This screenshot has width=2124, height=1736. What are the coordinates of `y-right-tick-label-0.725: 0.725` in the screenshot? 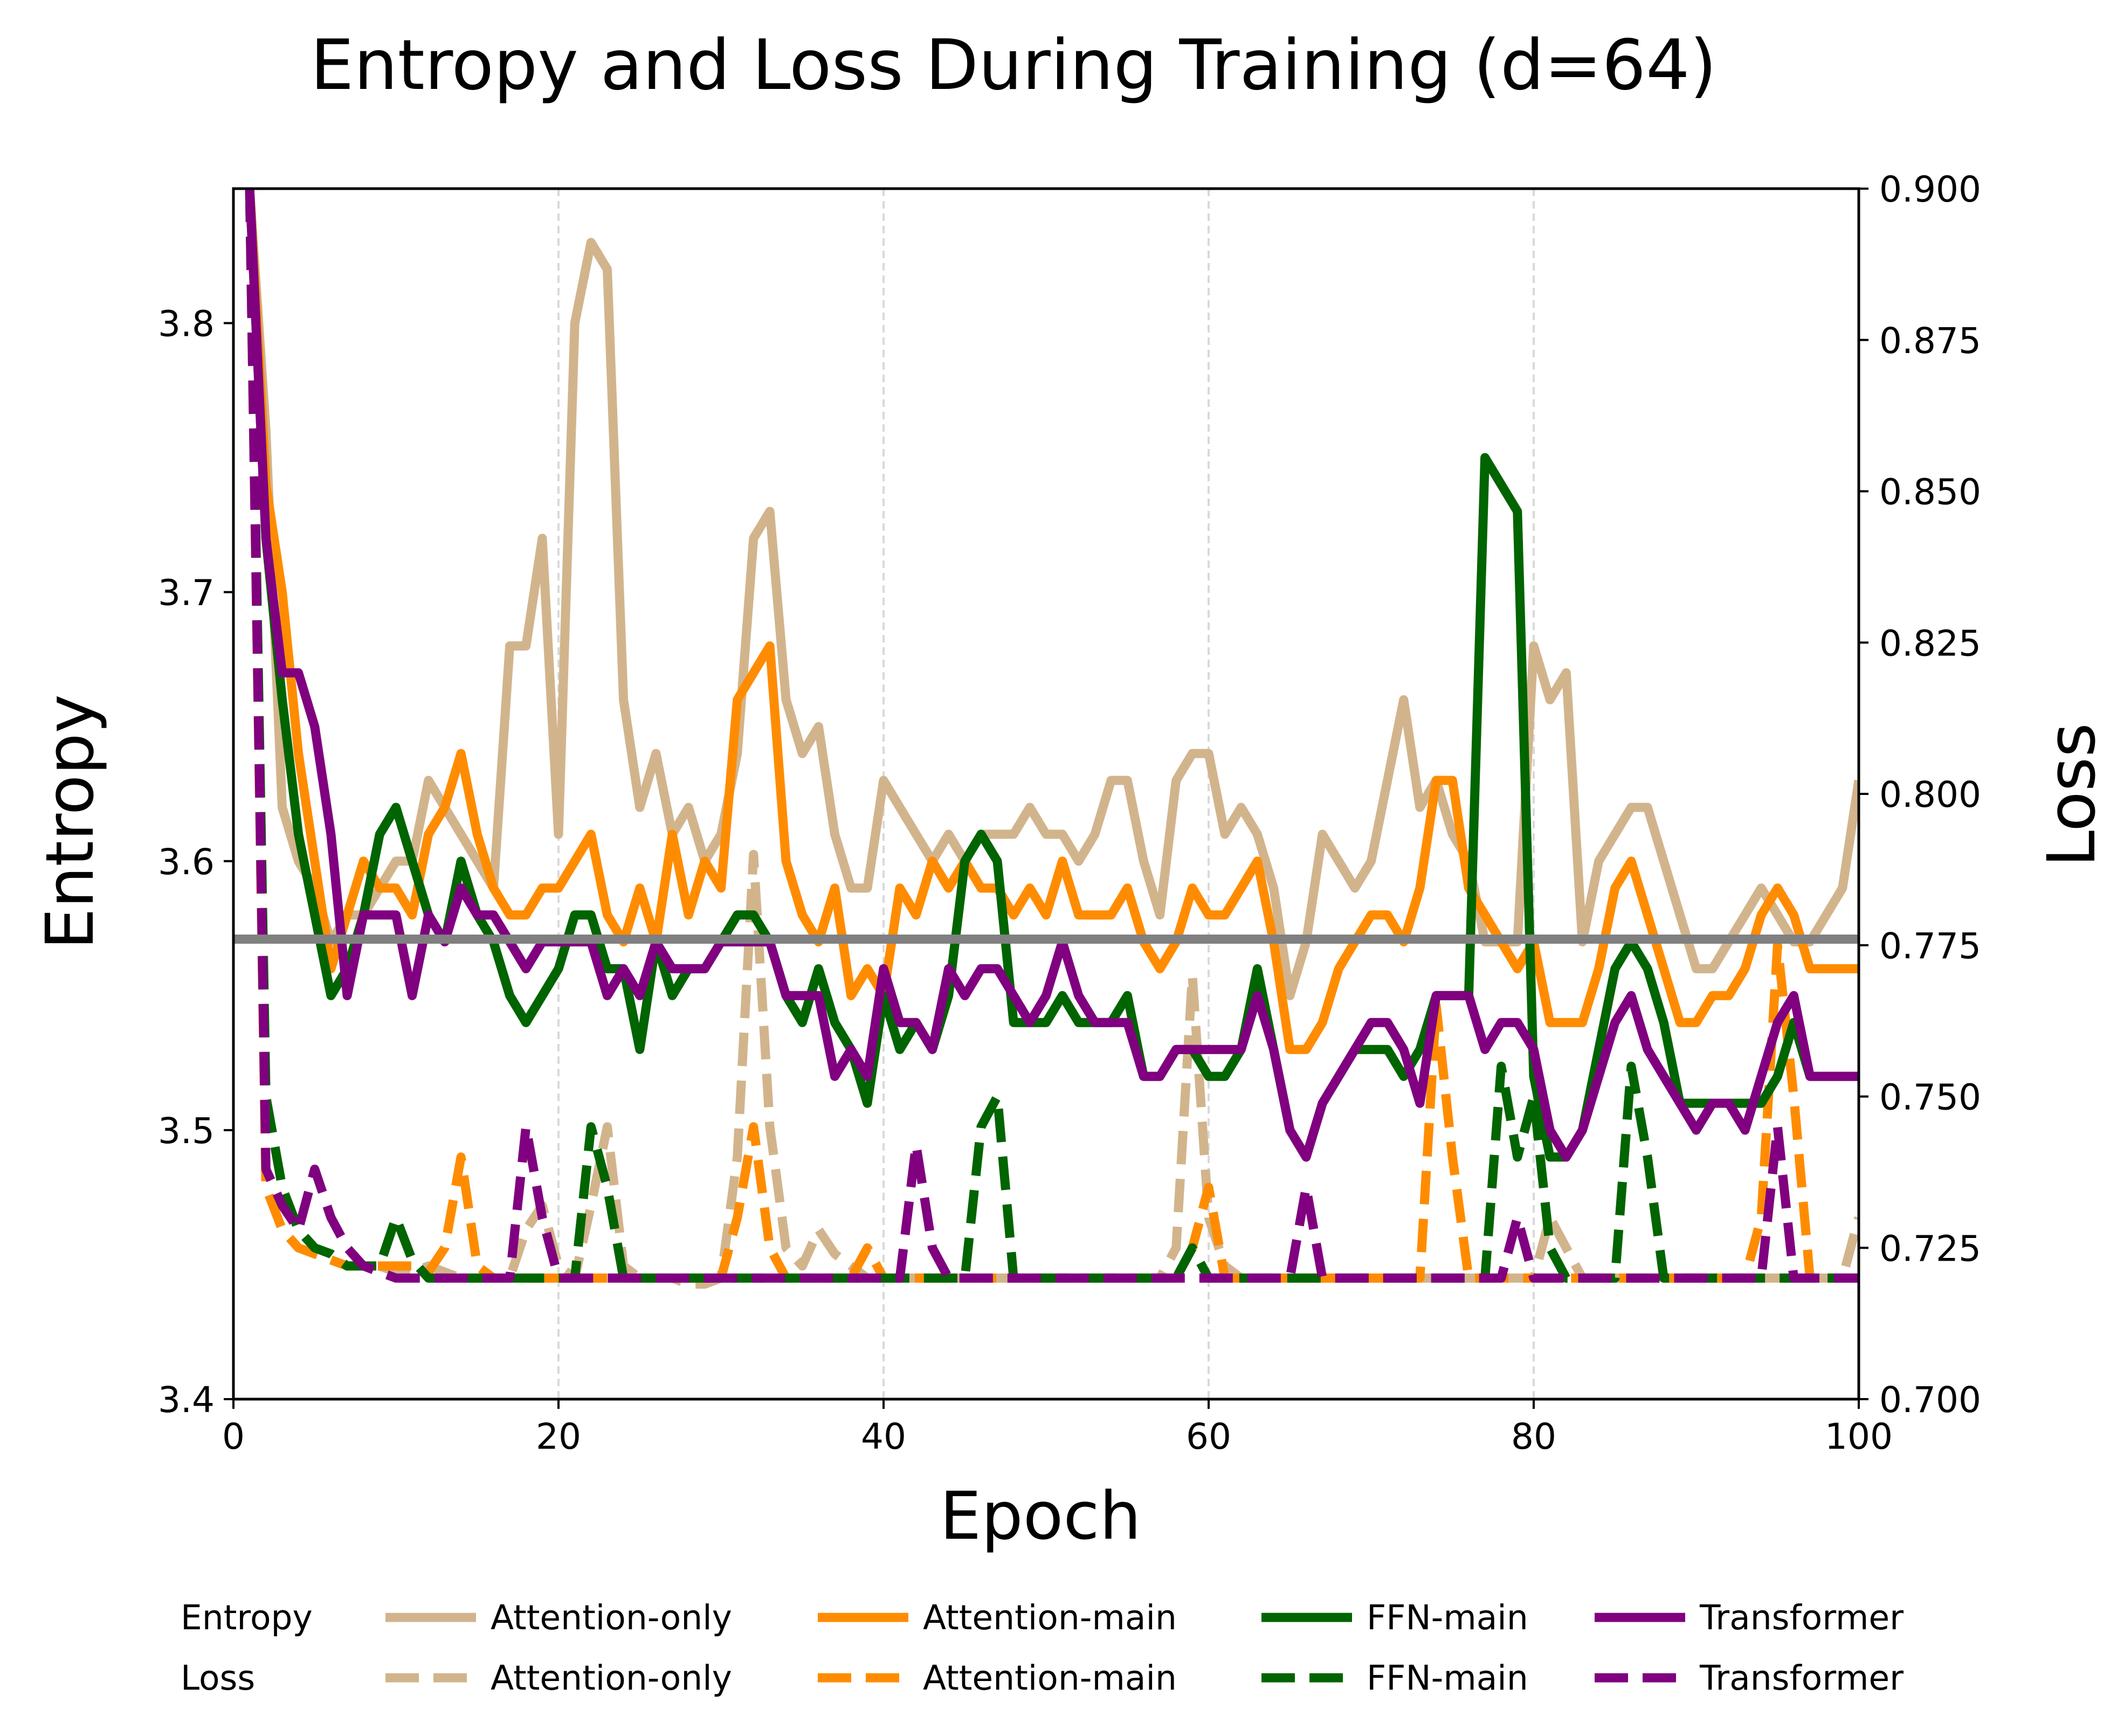 It's located at (1930, 1249).